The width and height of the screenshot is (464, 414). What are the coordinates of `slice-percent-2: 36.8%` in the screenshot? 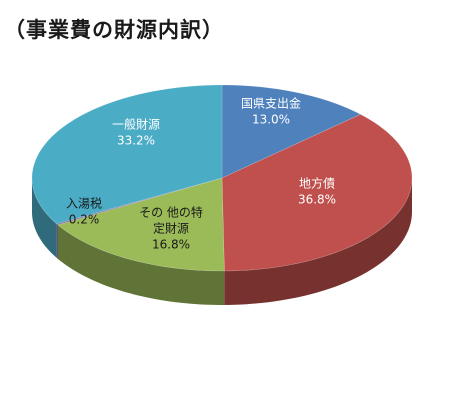 It's located at (317, 200).